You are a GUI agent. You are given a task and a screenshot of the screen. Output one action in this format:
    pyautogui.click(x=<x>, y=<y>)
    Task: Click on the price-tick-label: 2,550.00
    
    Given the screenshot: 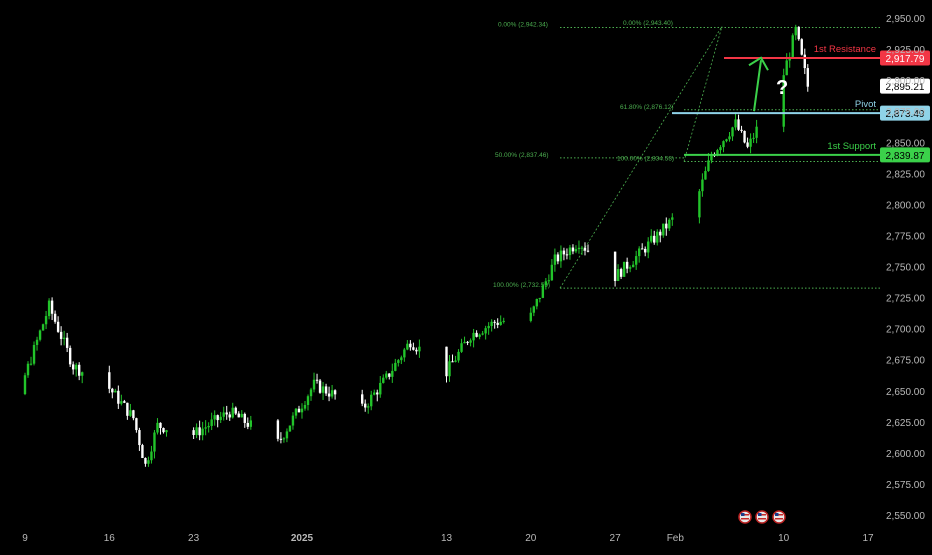 What is the action you would take?
    pyautogui.click(x=905, y=516)
    